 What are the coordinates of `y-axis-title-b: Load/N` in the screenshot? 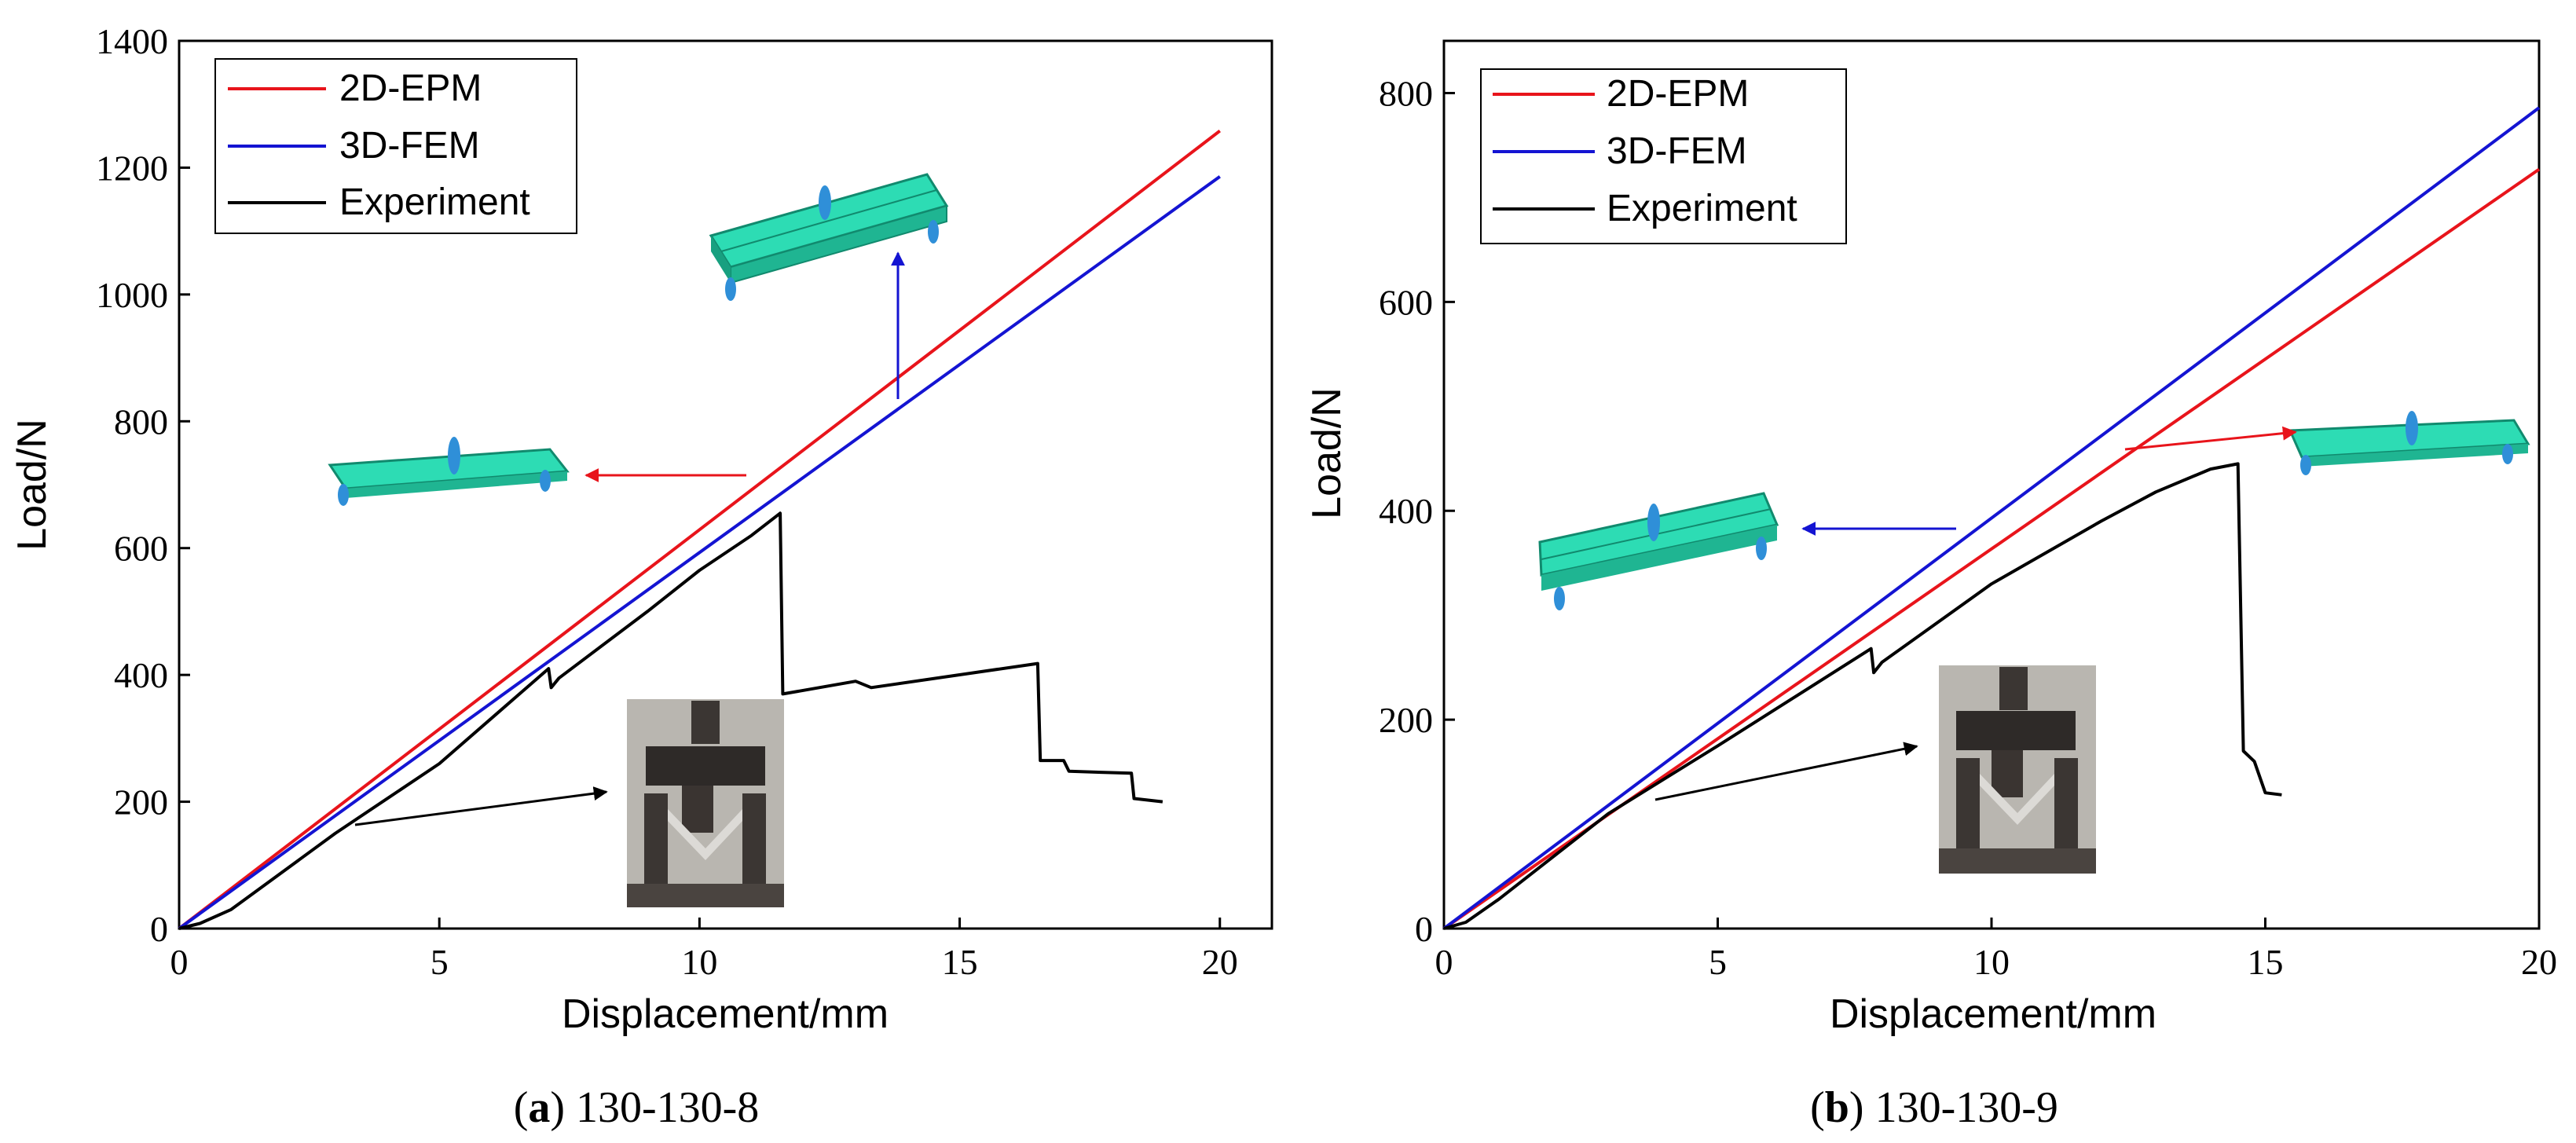 It's located at (1327, 453).